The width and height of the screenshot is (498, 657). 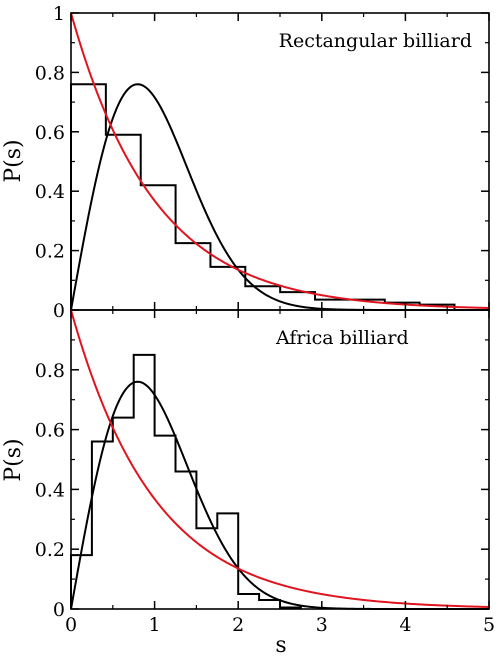 I want to click on x-tick-label: 3, so click(x=322, y=625).